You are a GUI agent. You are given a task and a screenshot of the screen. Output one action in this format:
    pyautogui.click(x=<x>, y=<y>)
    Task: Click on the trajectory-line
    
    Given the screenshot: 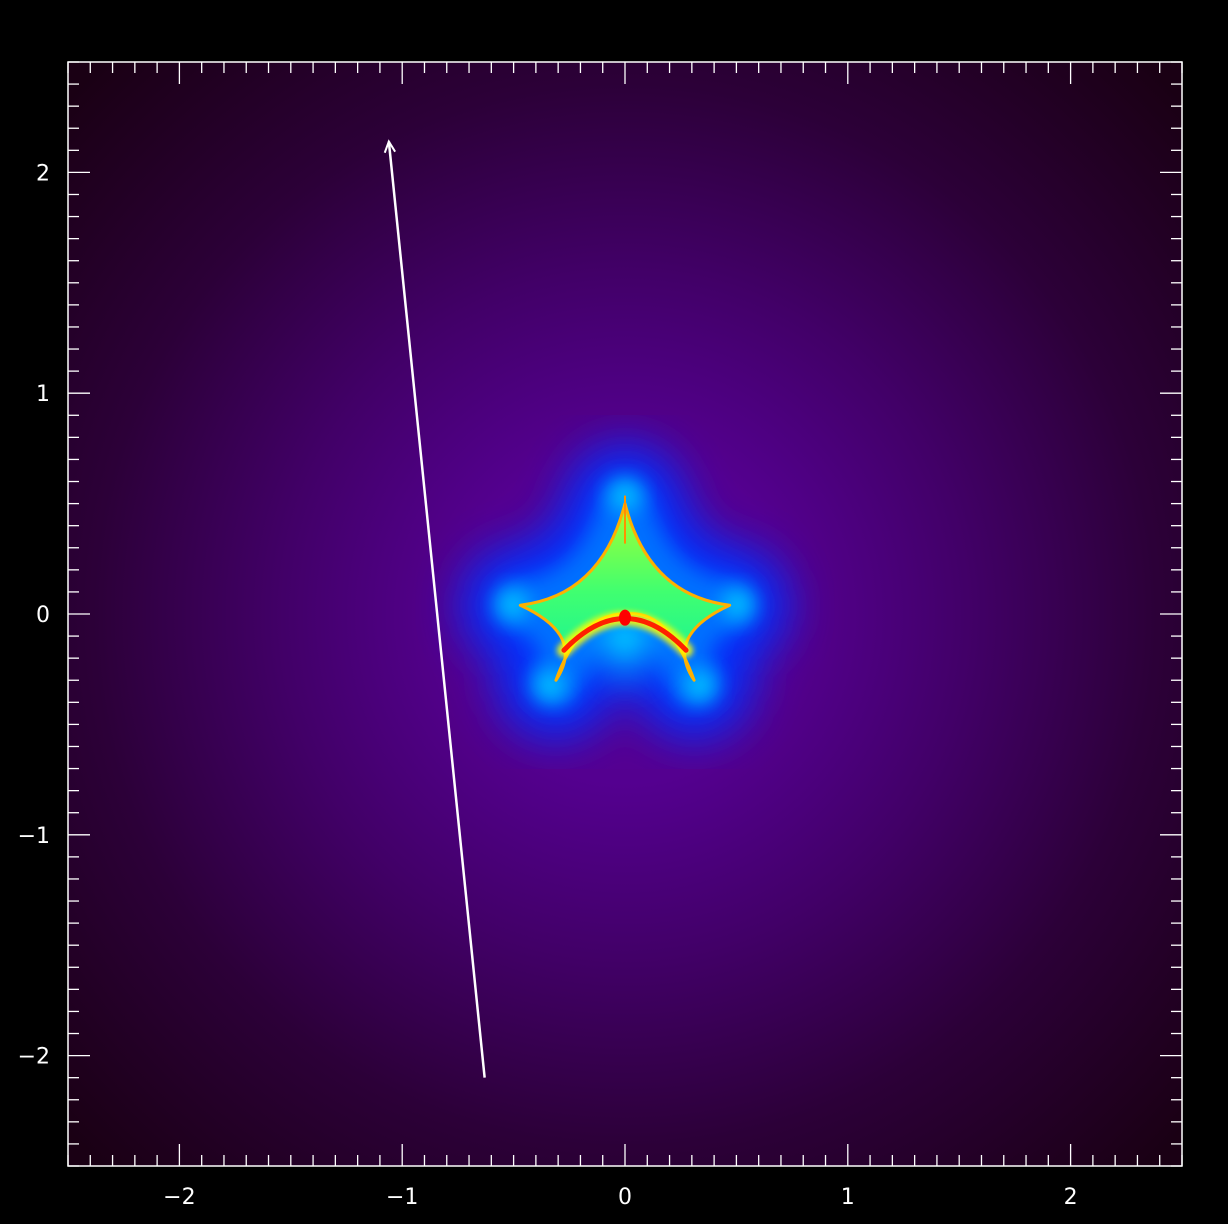 What is the action you would take?
    pyautogui.click(x=436, y=609)
    